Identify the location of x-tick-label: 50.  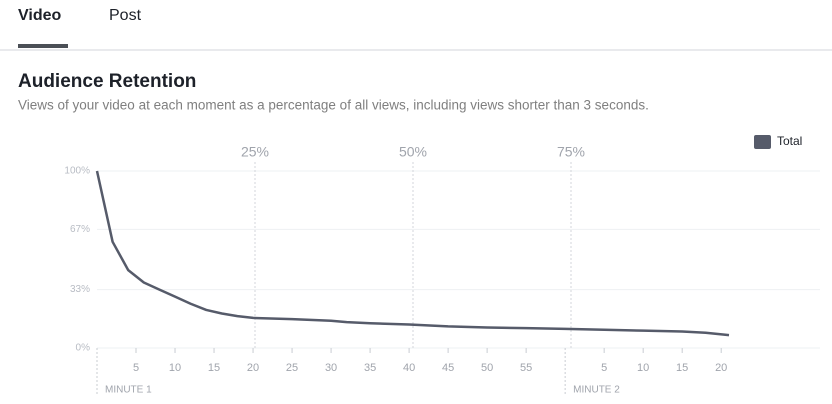
(487, 368).